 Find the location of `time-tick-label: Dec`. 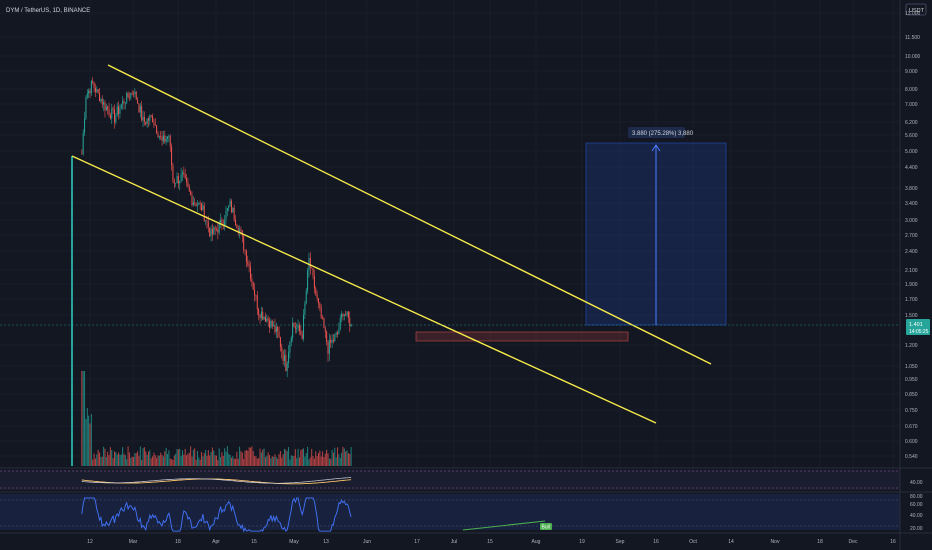

time-tick-label: Dec is located at coordinates (853, 542).